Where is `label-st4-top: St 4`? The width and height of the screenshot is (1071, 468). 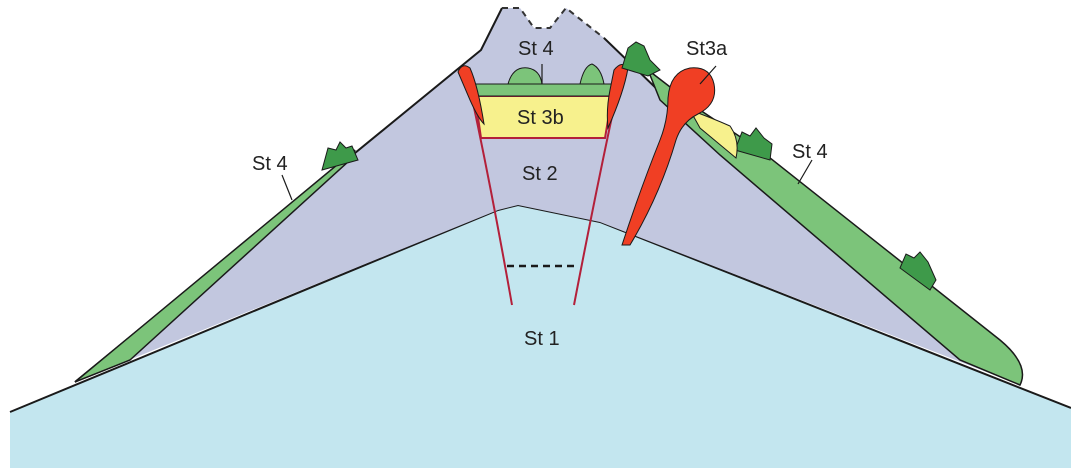
label-st4-top: St 4 is located at coordinates (536, 49).